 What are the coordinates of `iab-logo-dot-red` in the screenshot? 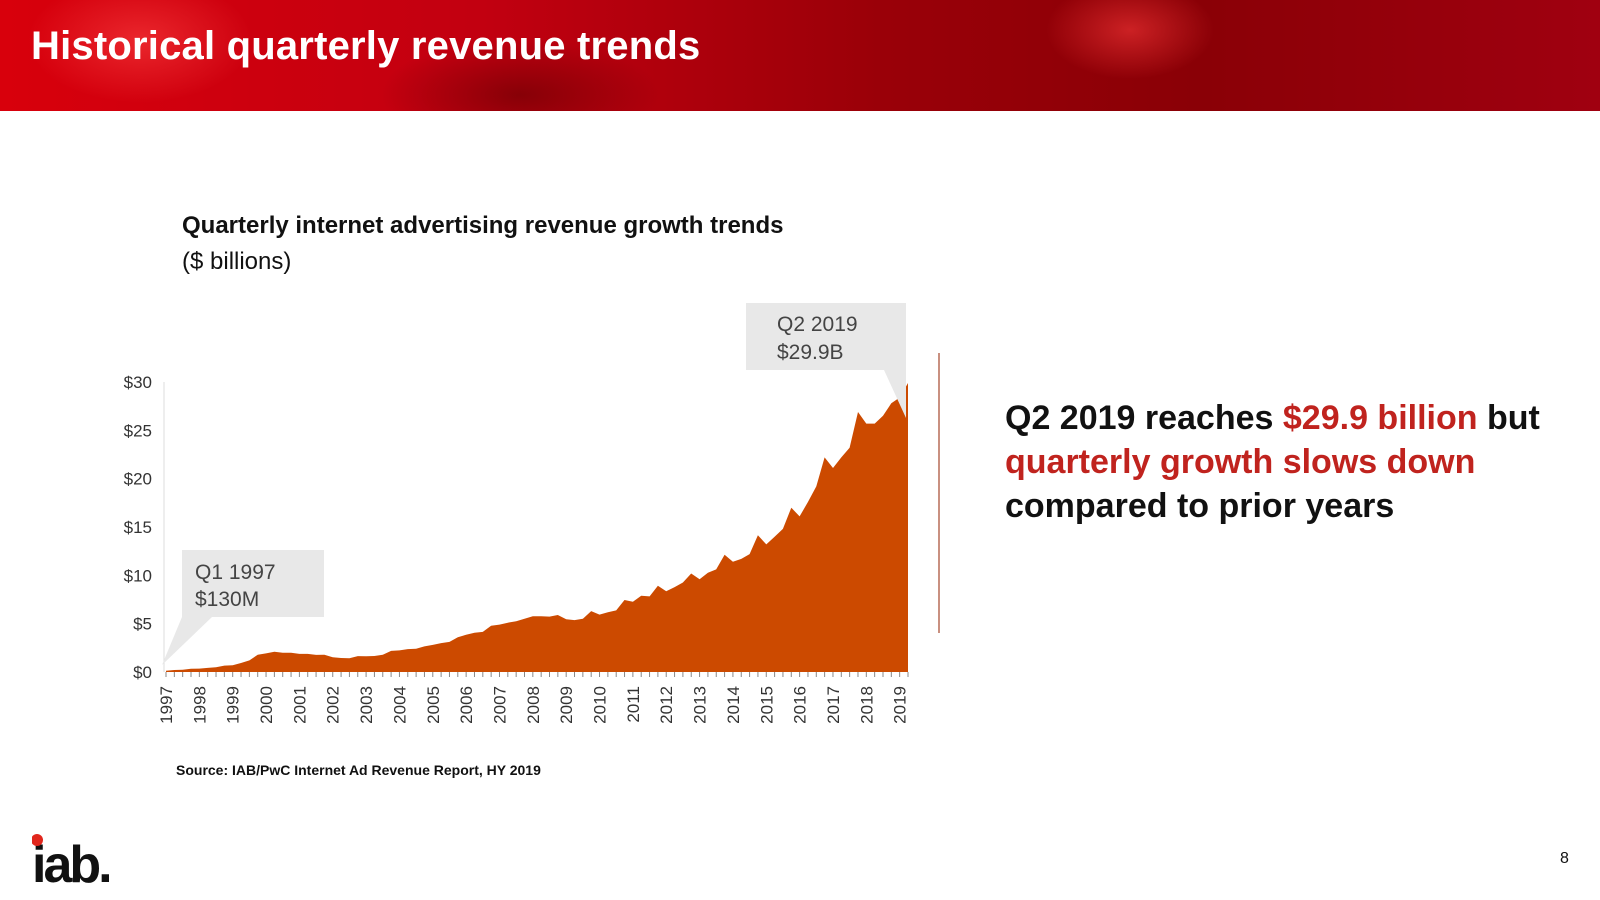 It's located at (37, 840).